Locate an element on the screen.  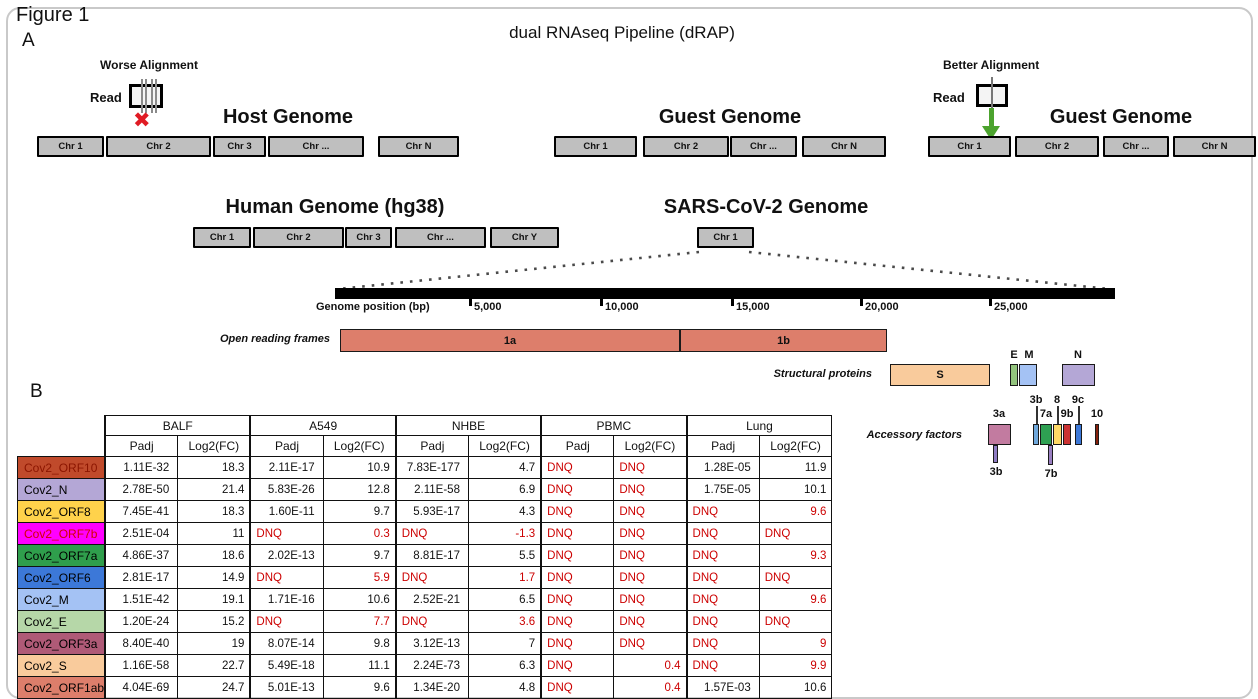
feature-label: 7a is located at coordinates (1046, 414).